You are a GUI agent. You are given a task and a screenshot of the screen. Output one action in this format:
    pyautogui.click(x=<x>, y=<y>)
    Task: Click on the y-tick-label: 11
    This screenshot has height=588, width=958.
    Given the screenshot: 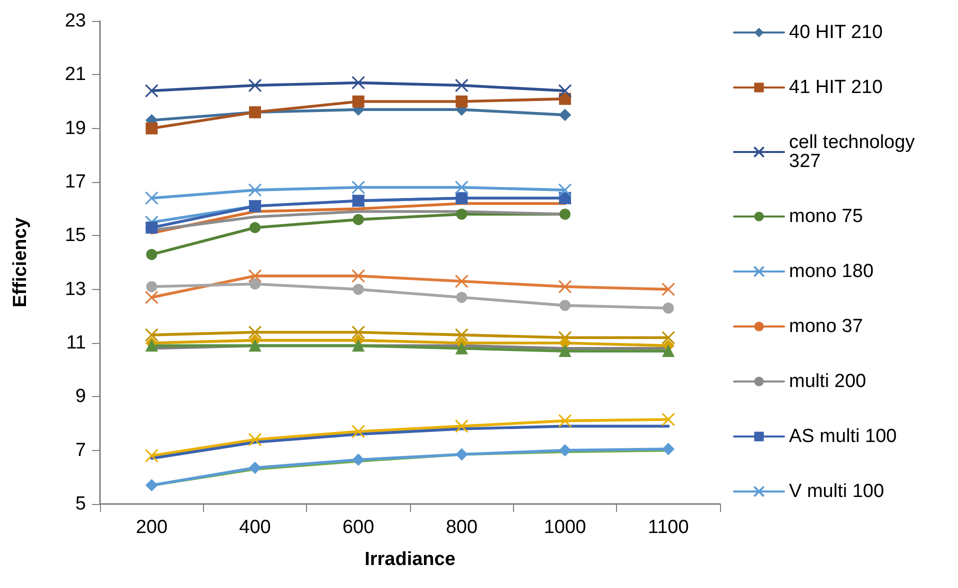 What is the action you would take?
    pyautogui.click(x=76, y=343)
    